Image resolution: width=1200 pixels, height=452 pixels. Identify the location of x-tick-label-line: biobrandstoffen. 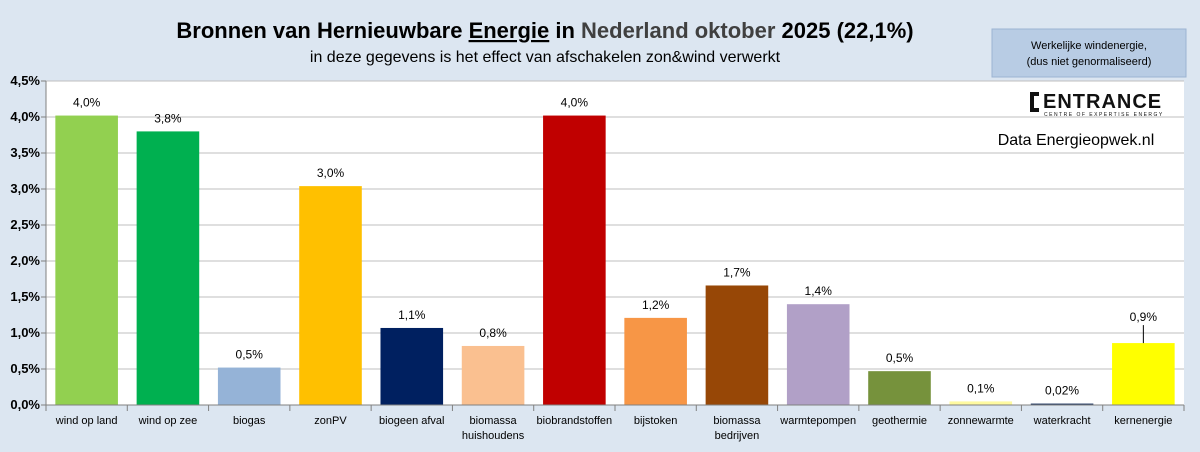
(575, 421).